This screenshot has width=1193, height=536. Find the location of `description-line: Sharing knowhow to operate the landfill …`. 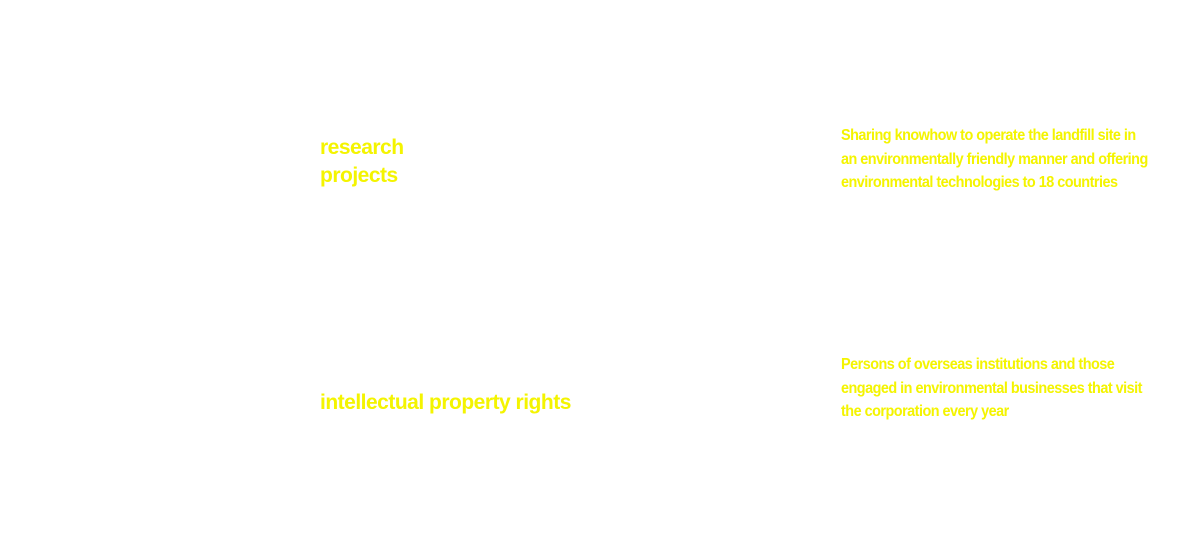

description-line: Sharing knowhow to operate the landfill … is located at coordinates (988, 135).